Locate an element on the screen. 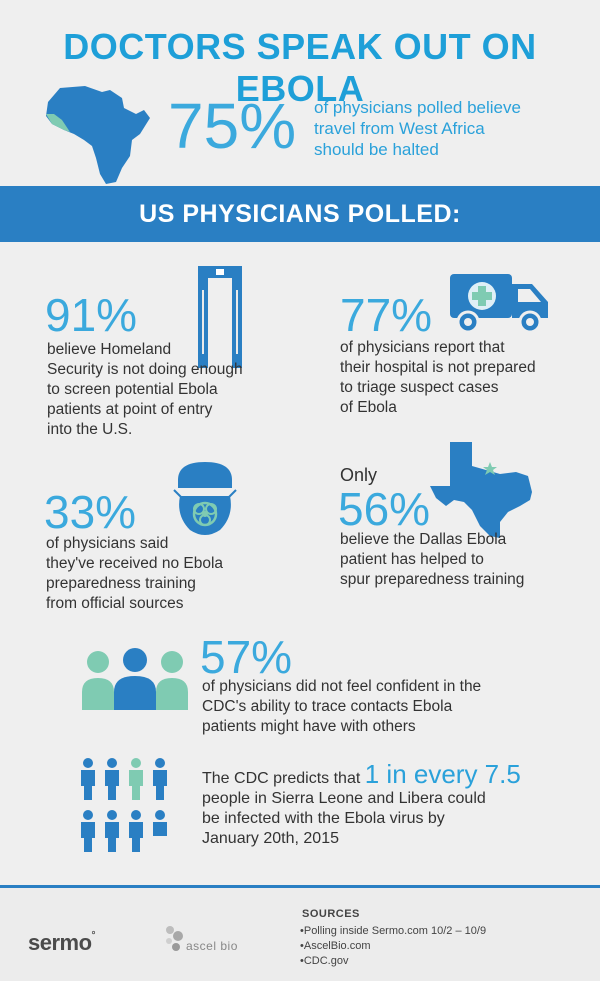 Image resolution: width=600 pixels, height=981 pixels. section-banner: US PHYSICIANS POLLED: is located at coordinates (300, 214).